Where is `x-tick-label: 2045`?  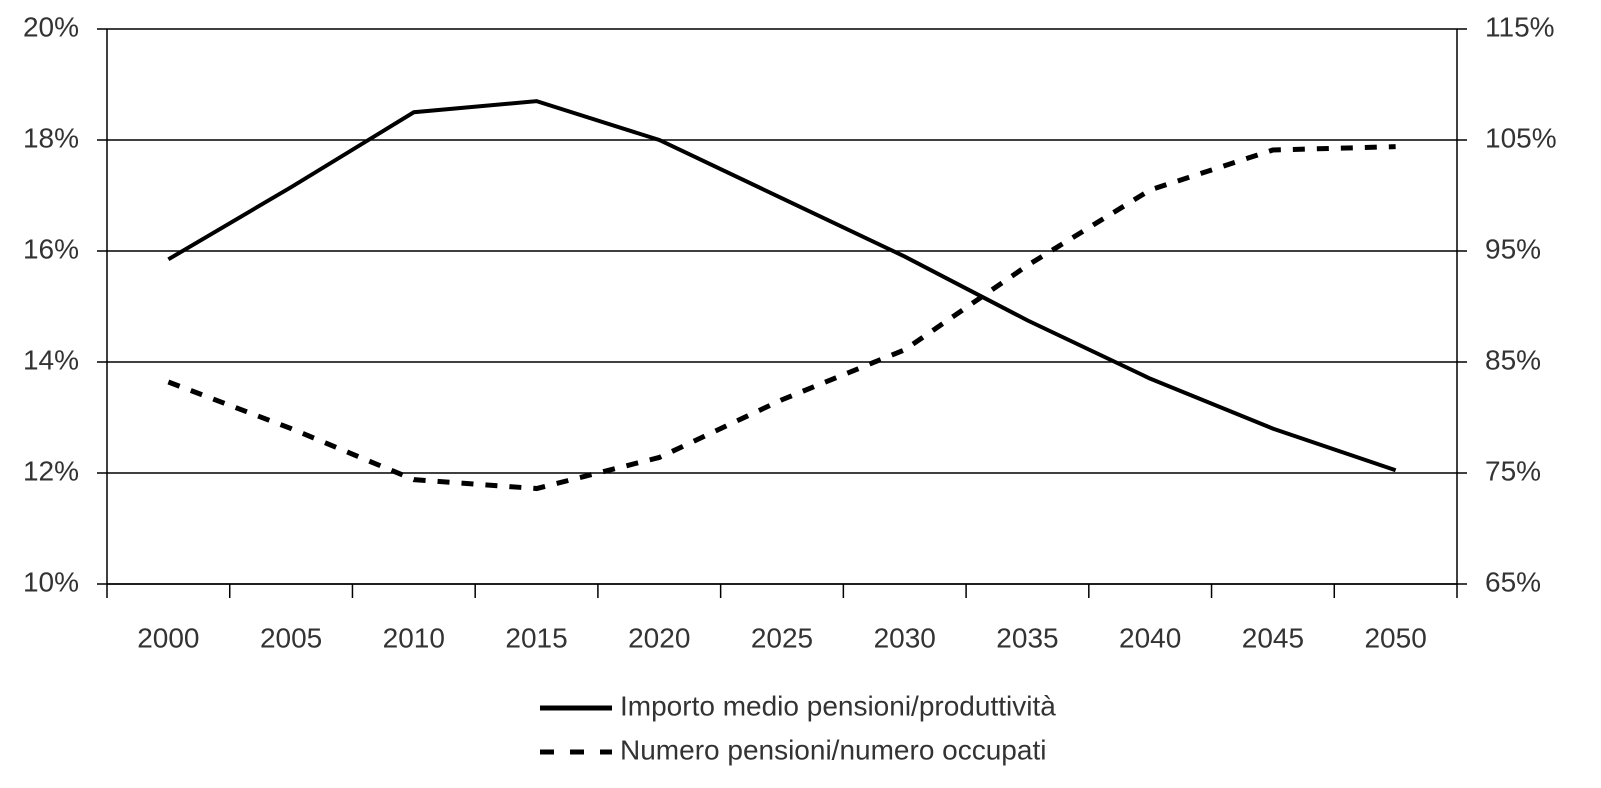 x-tick-label: 2045 is located at coordinates (1273, 637).